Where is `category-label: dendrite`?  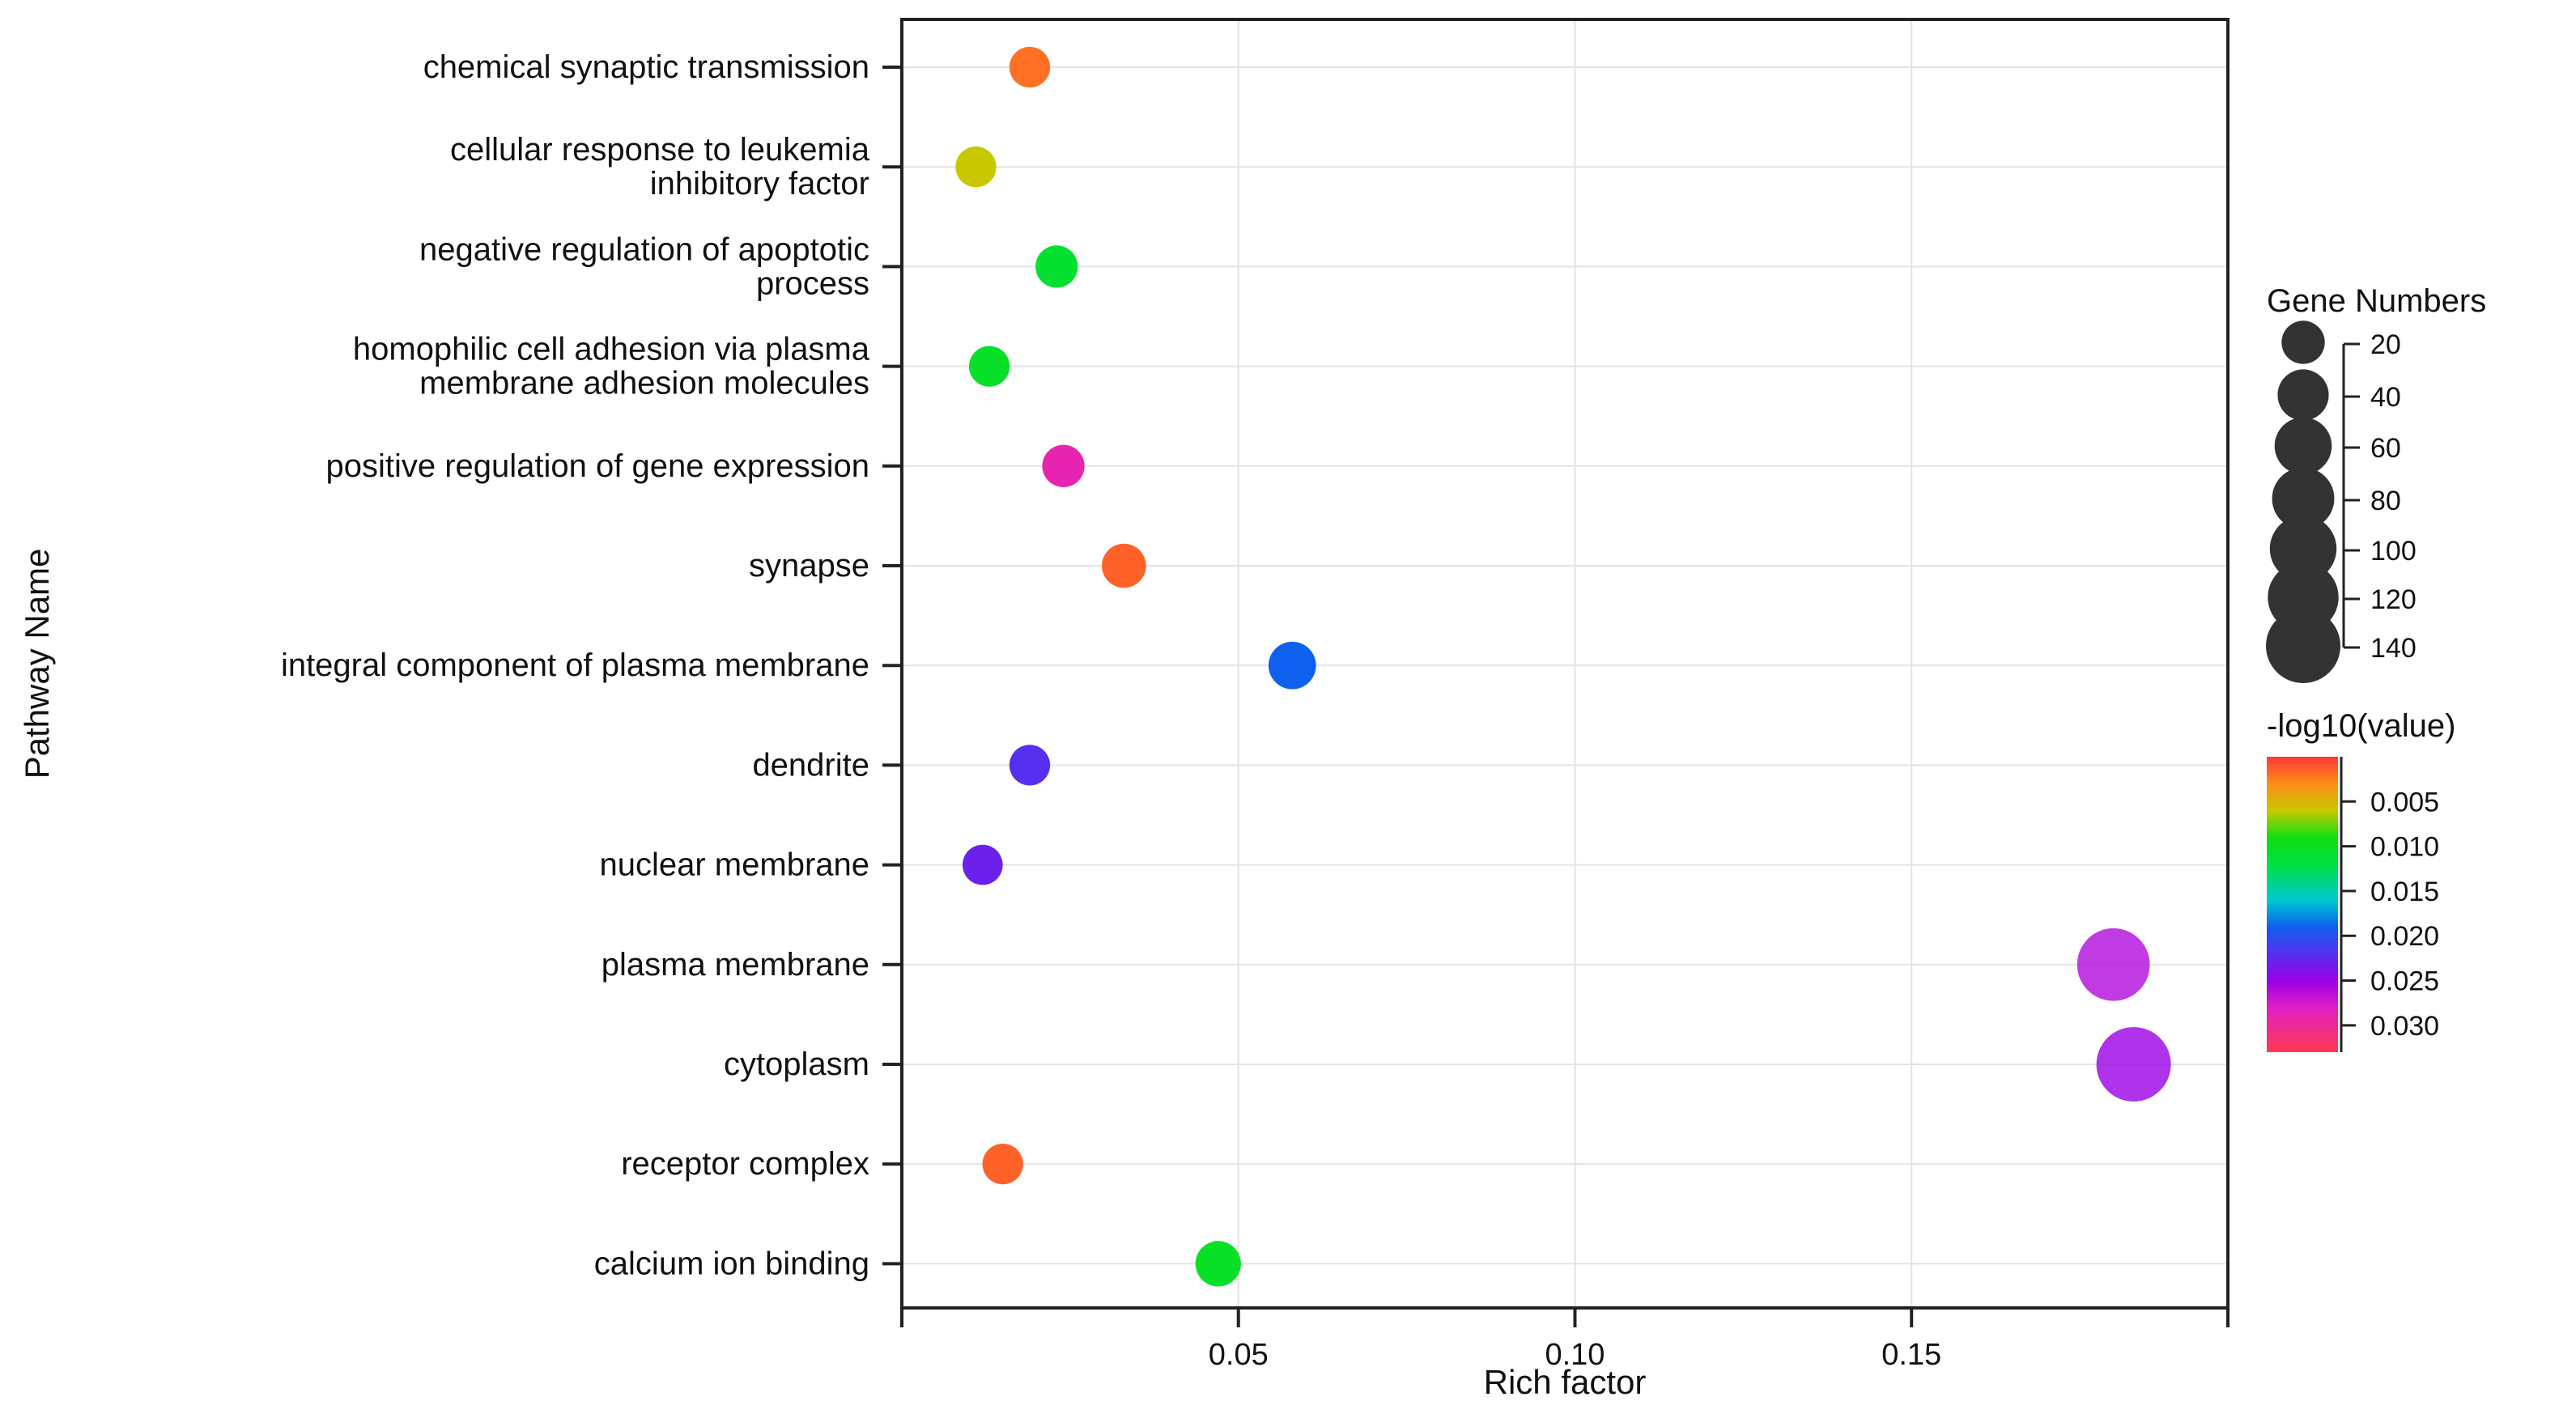
category-label: dendrite is located at coordinates (810, 765).